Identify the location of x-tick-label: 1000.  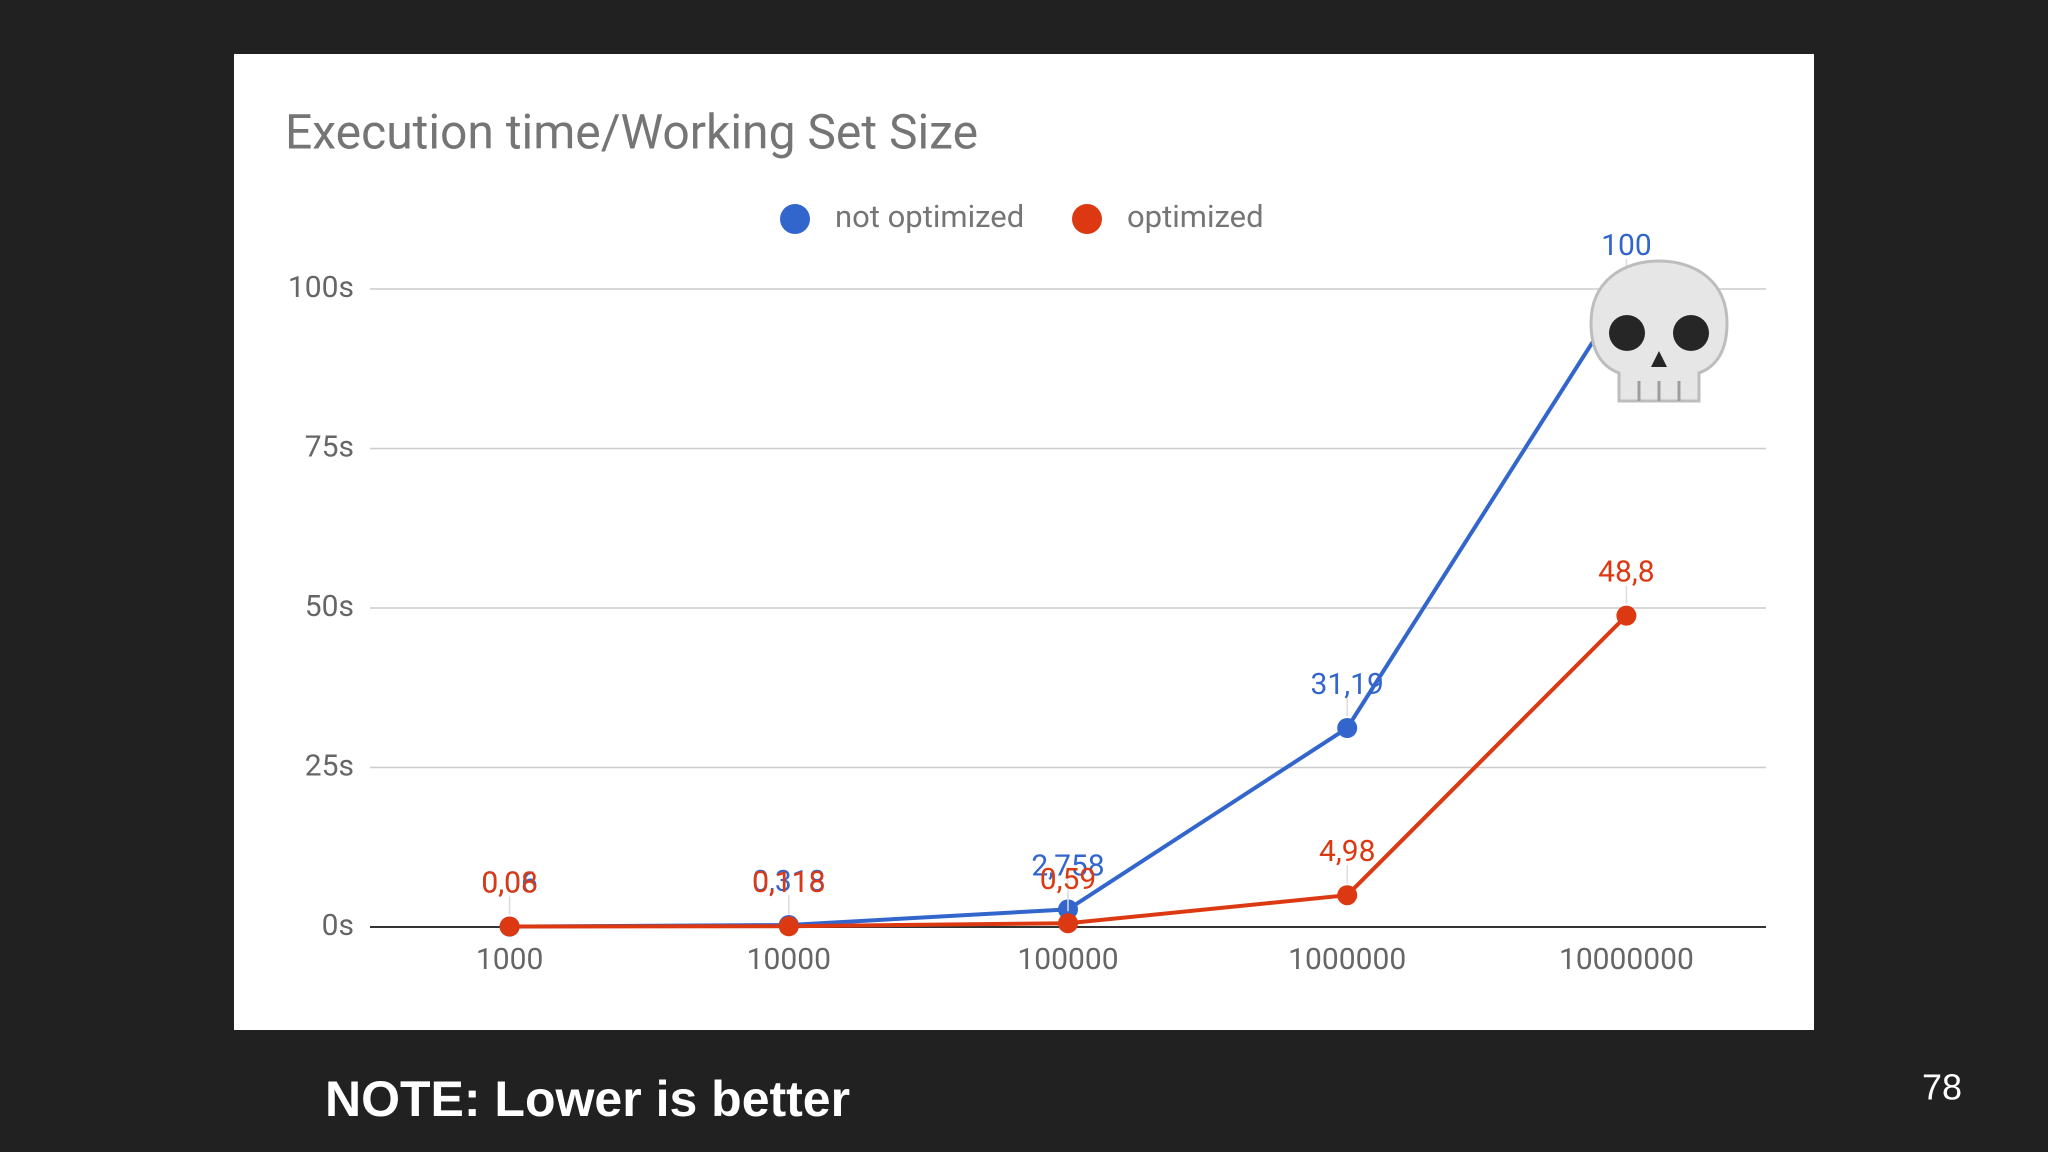
(509, 959).